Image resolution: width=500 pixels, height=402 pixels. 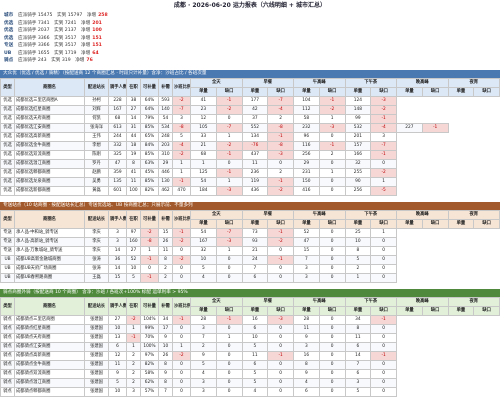 I want to click on cell: 6, so click(x=255, y=365).